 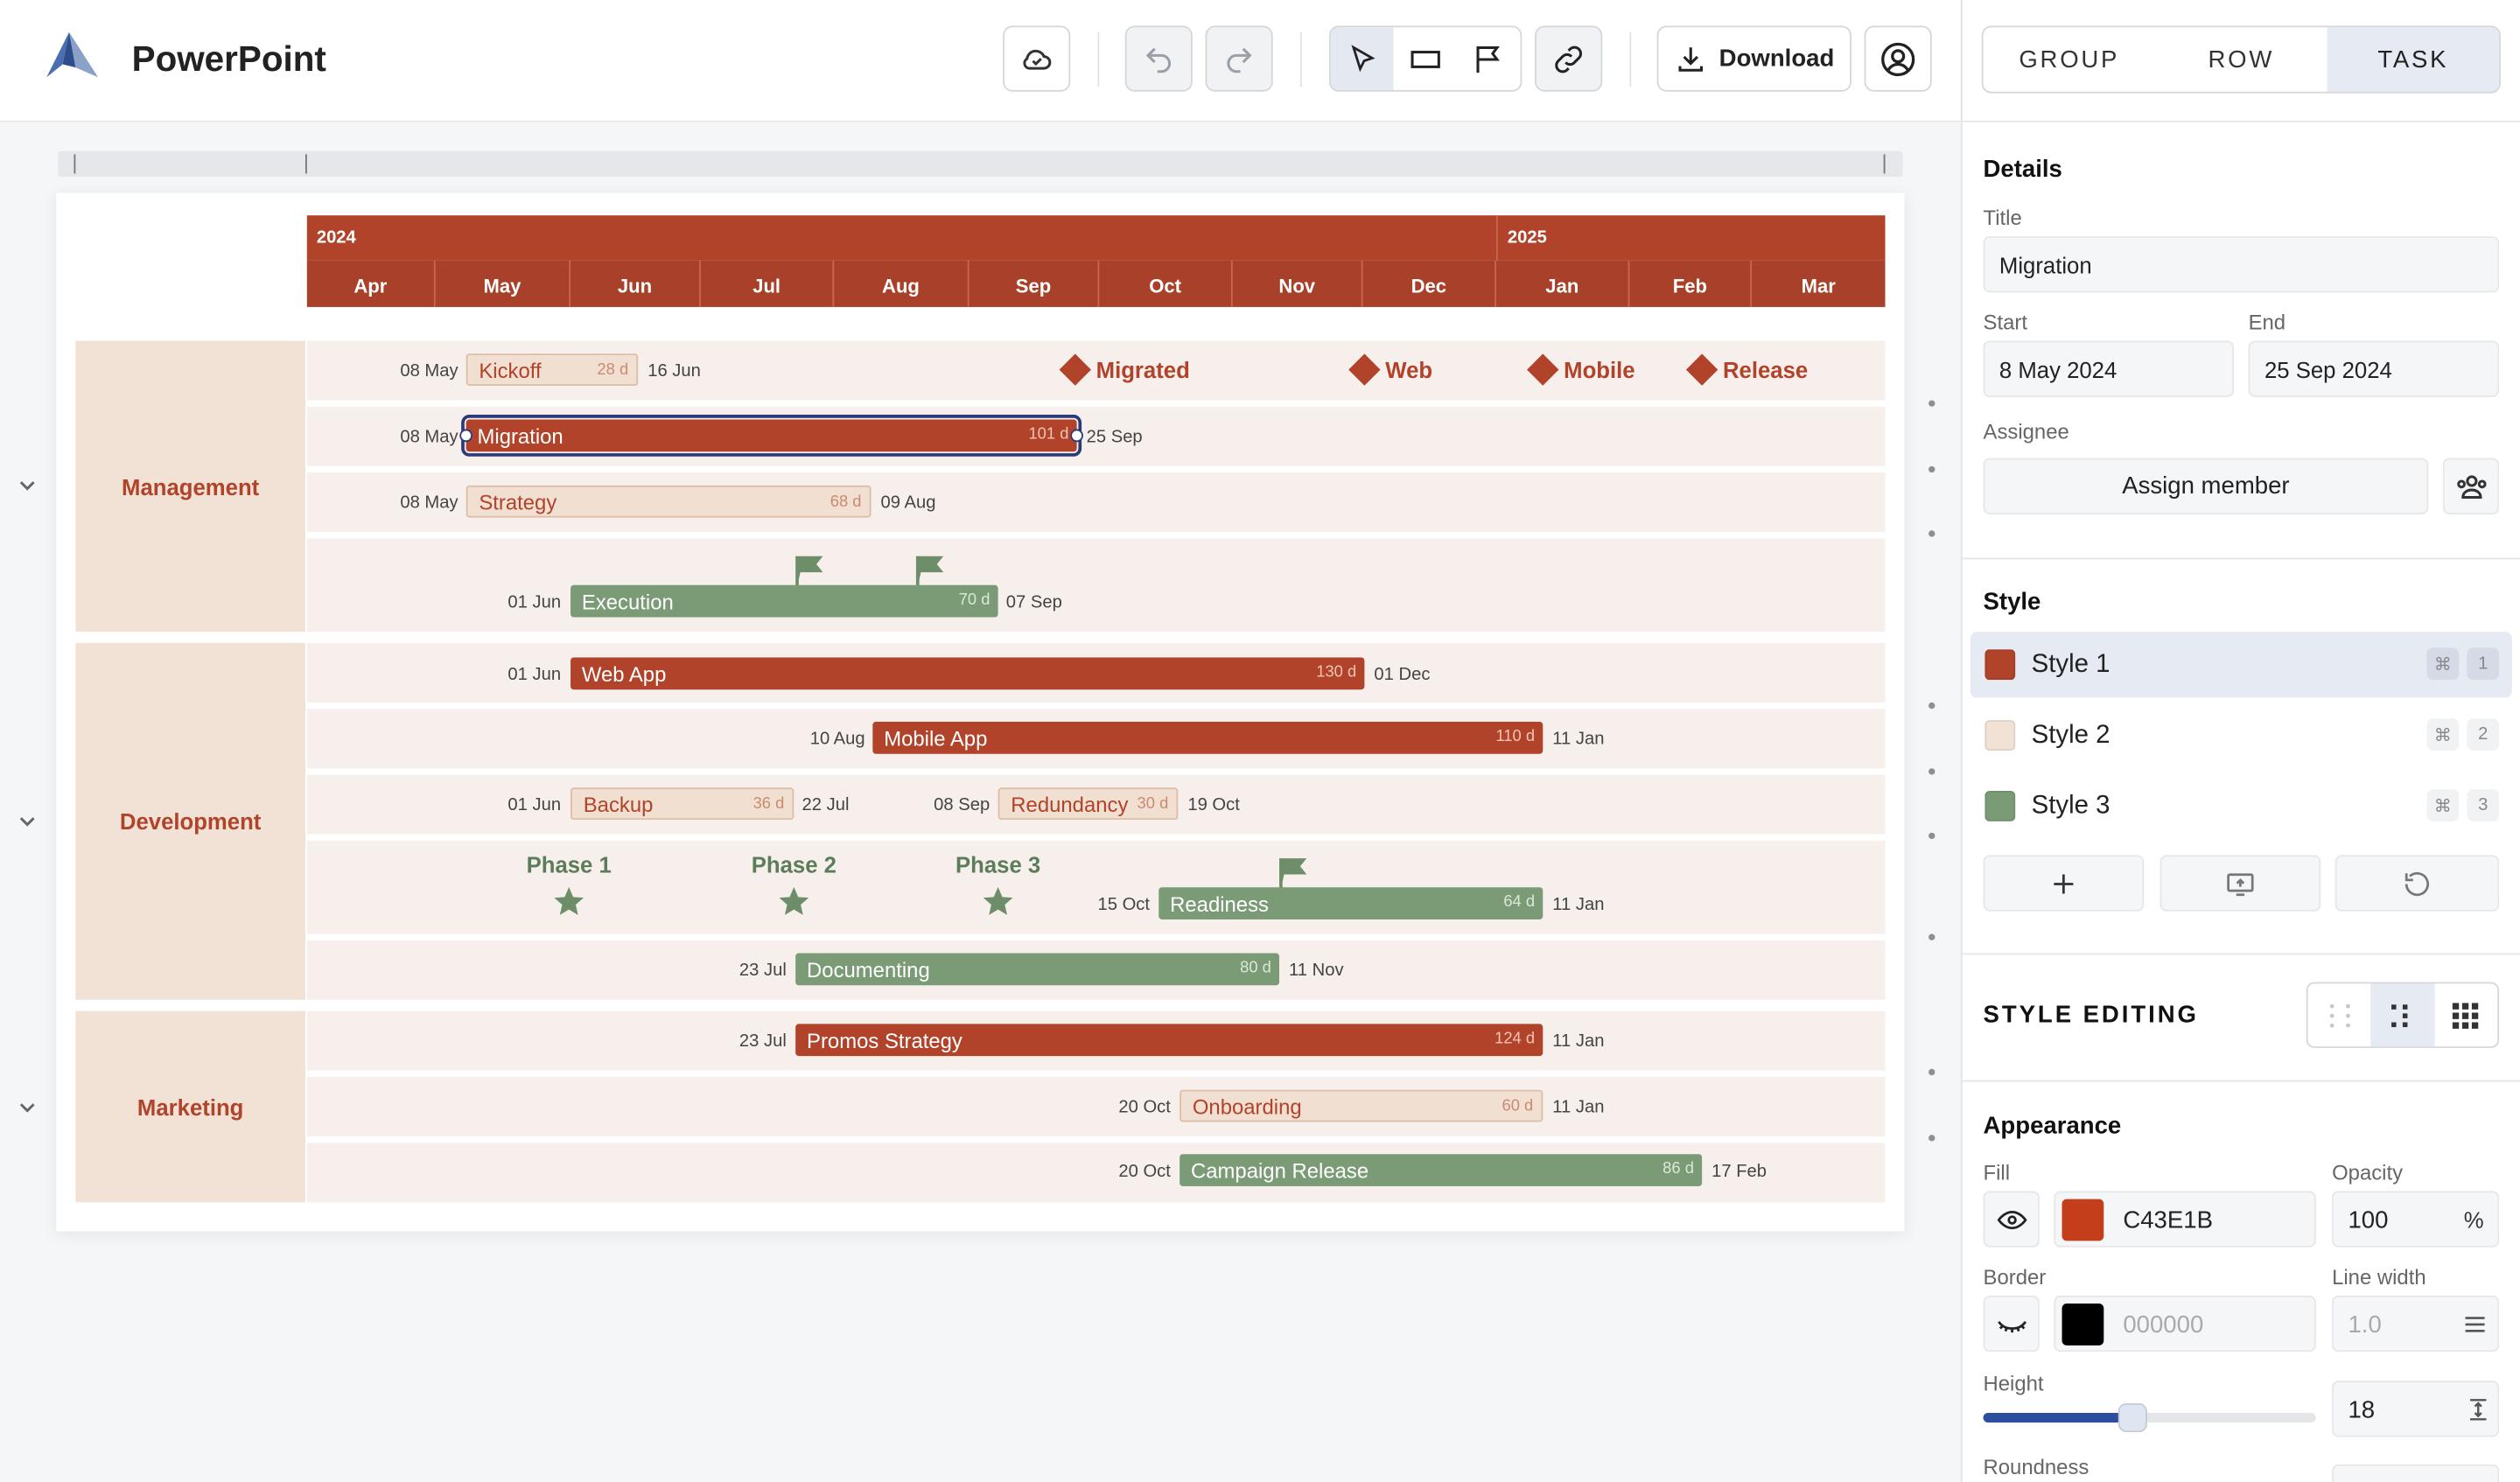 What do you see at coordinates (1425, 58) in the screenshot?
I see `rectangle-tool-button` at bounding box center [1425, 58].